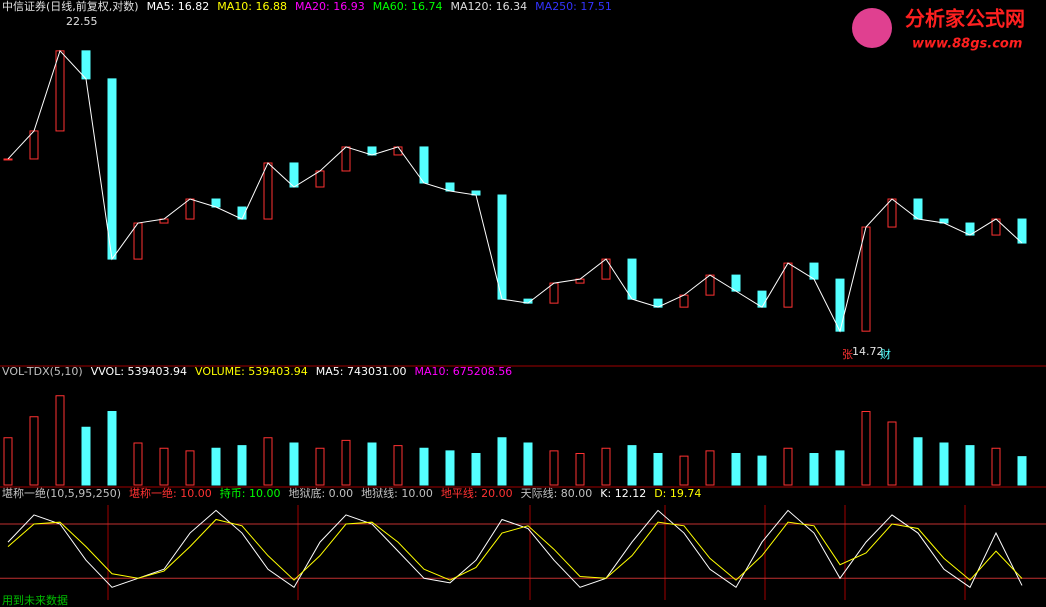  Describe the element at coordinates (477, 493) in the screenshot. I see `header-label: 地平线: 20.00` at that location.